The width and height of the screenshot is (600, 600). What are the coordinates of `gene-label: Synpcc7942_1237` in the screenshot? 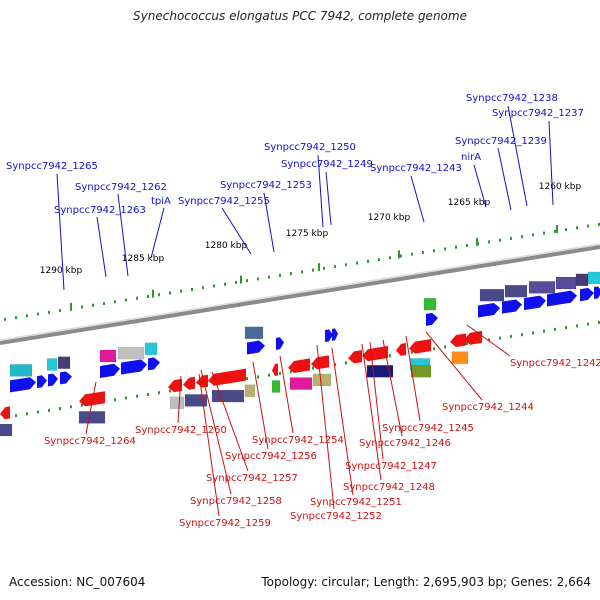 It's located at (538, 113).